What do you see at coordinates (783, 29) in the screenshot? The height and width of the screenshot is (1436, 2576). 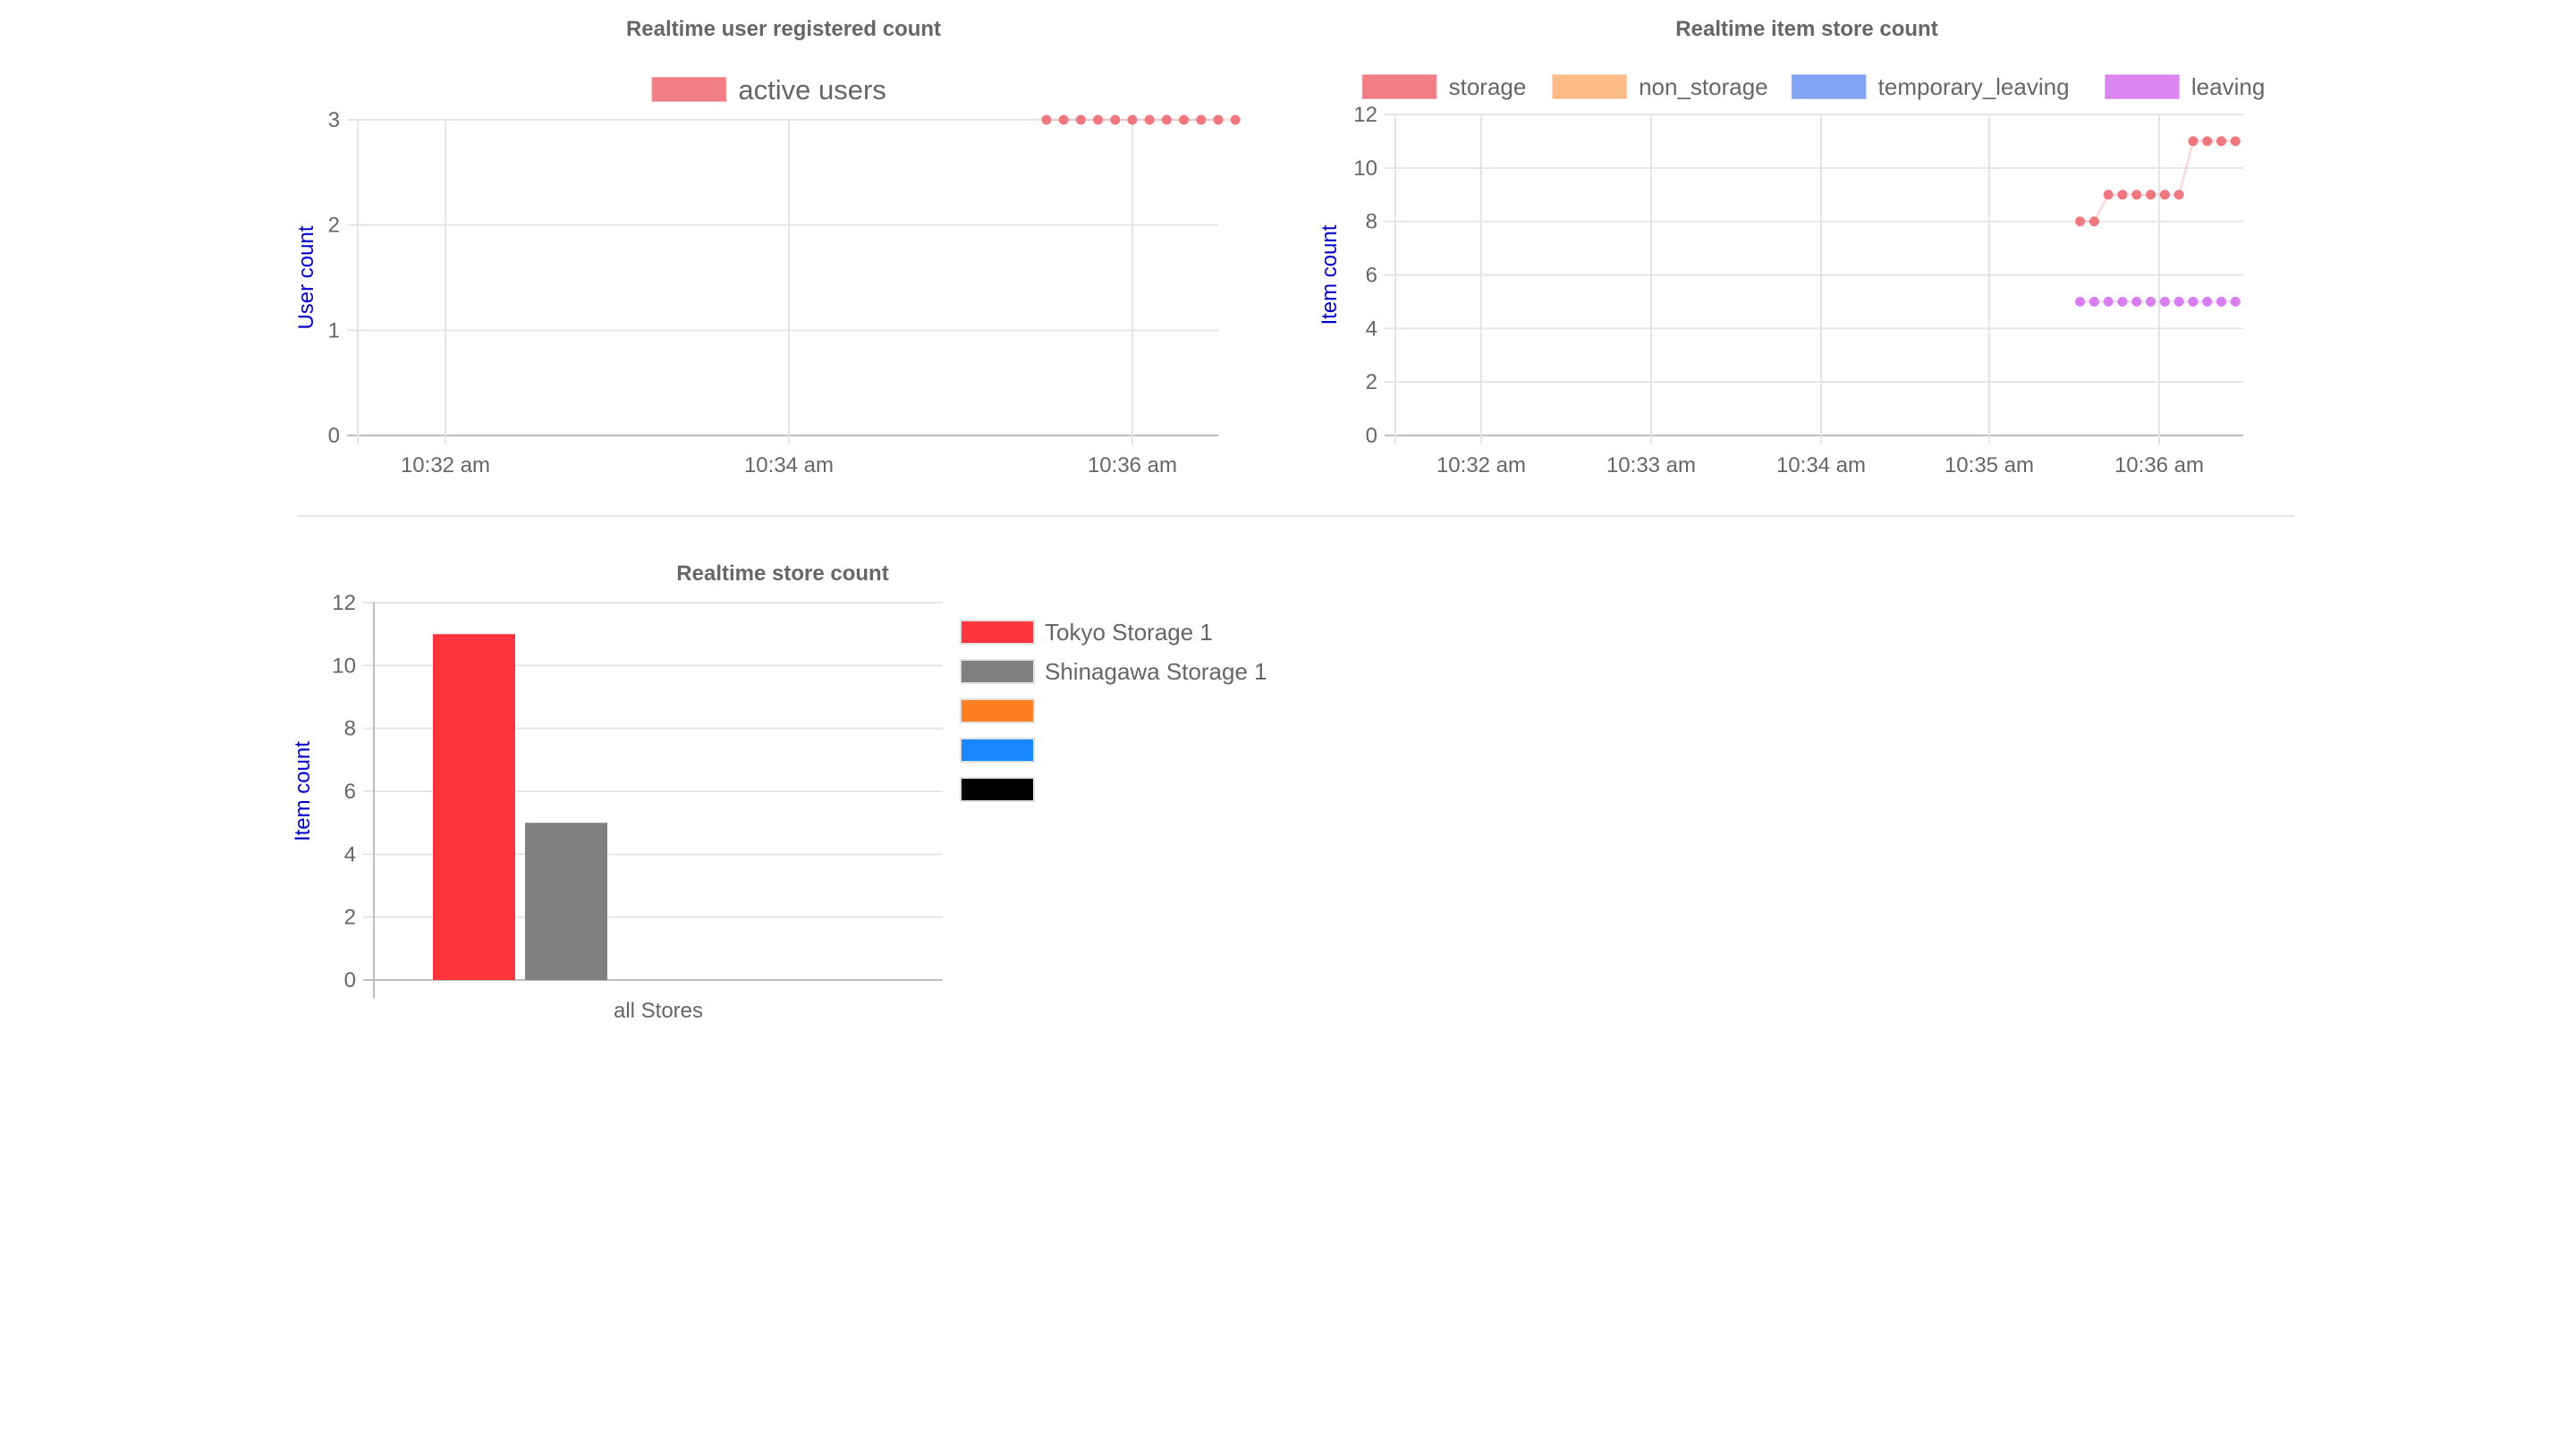 I see `chart-title: Realtime user registered count` at bounding box center [783, 29].